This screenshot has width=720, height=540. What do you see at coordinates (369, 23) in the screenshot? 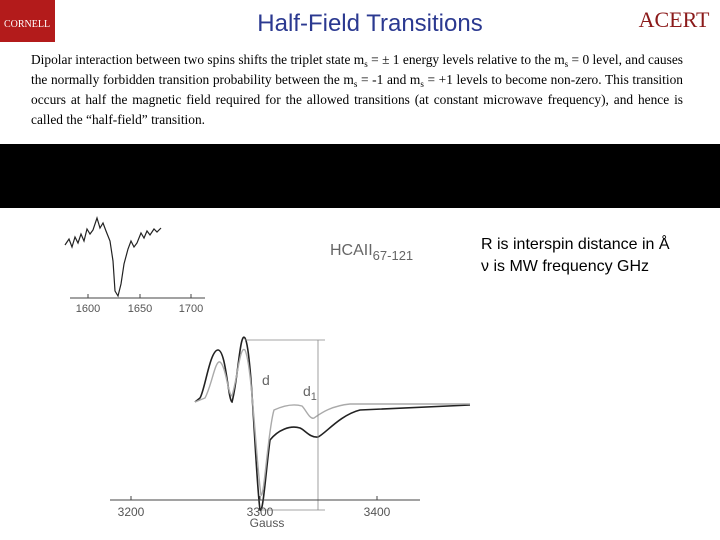
I see `title: Half-Field Transitions` at bounding box center [369, 23].